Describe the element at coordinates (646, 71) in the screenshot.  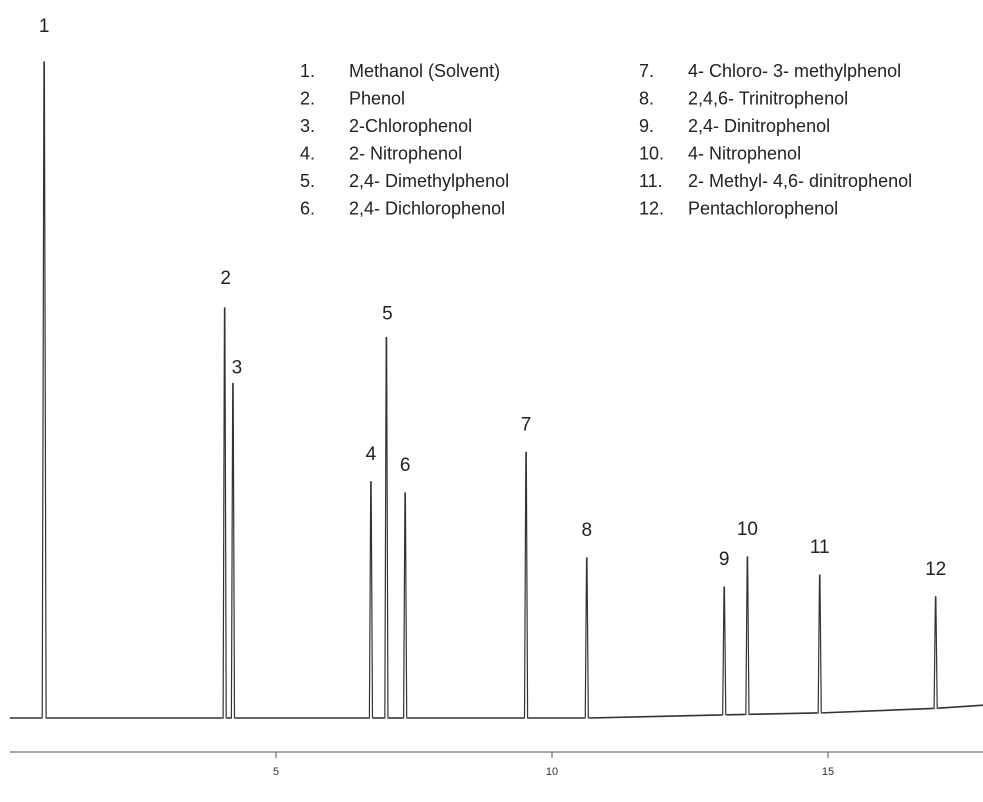
I see `legend-number: 7.` at that location.